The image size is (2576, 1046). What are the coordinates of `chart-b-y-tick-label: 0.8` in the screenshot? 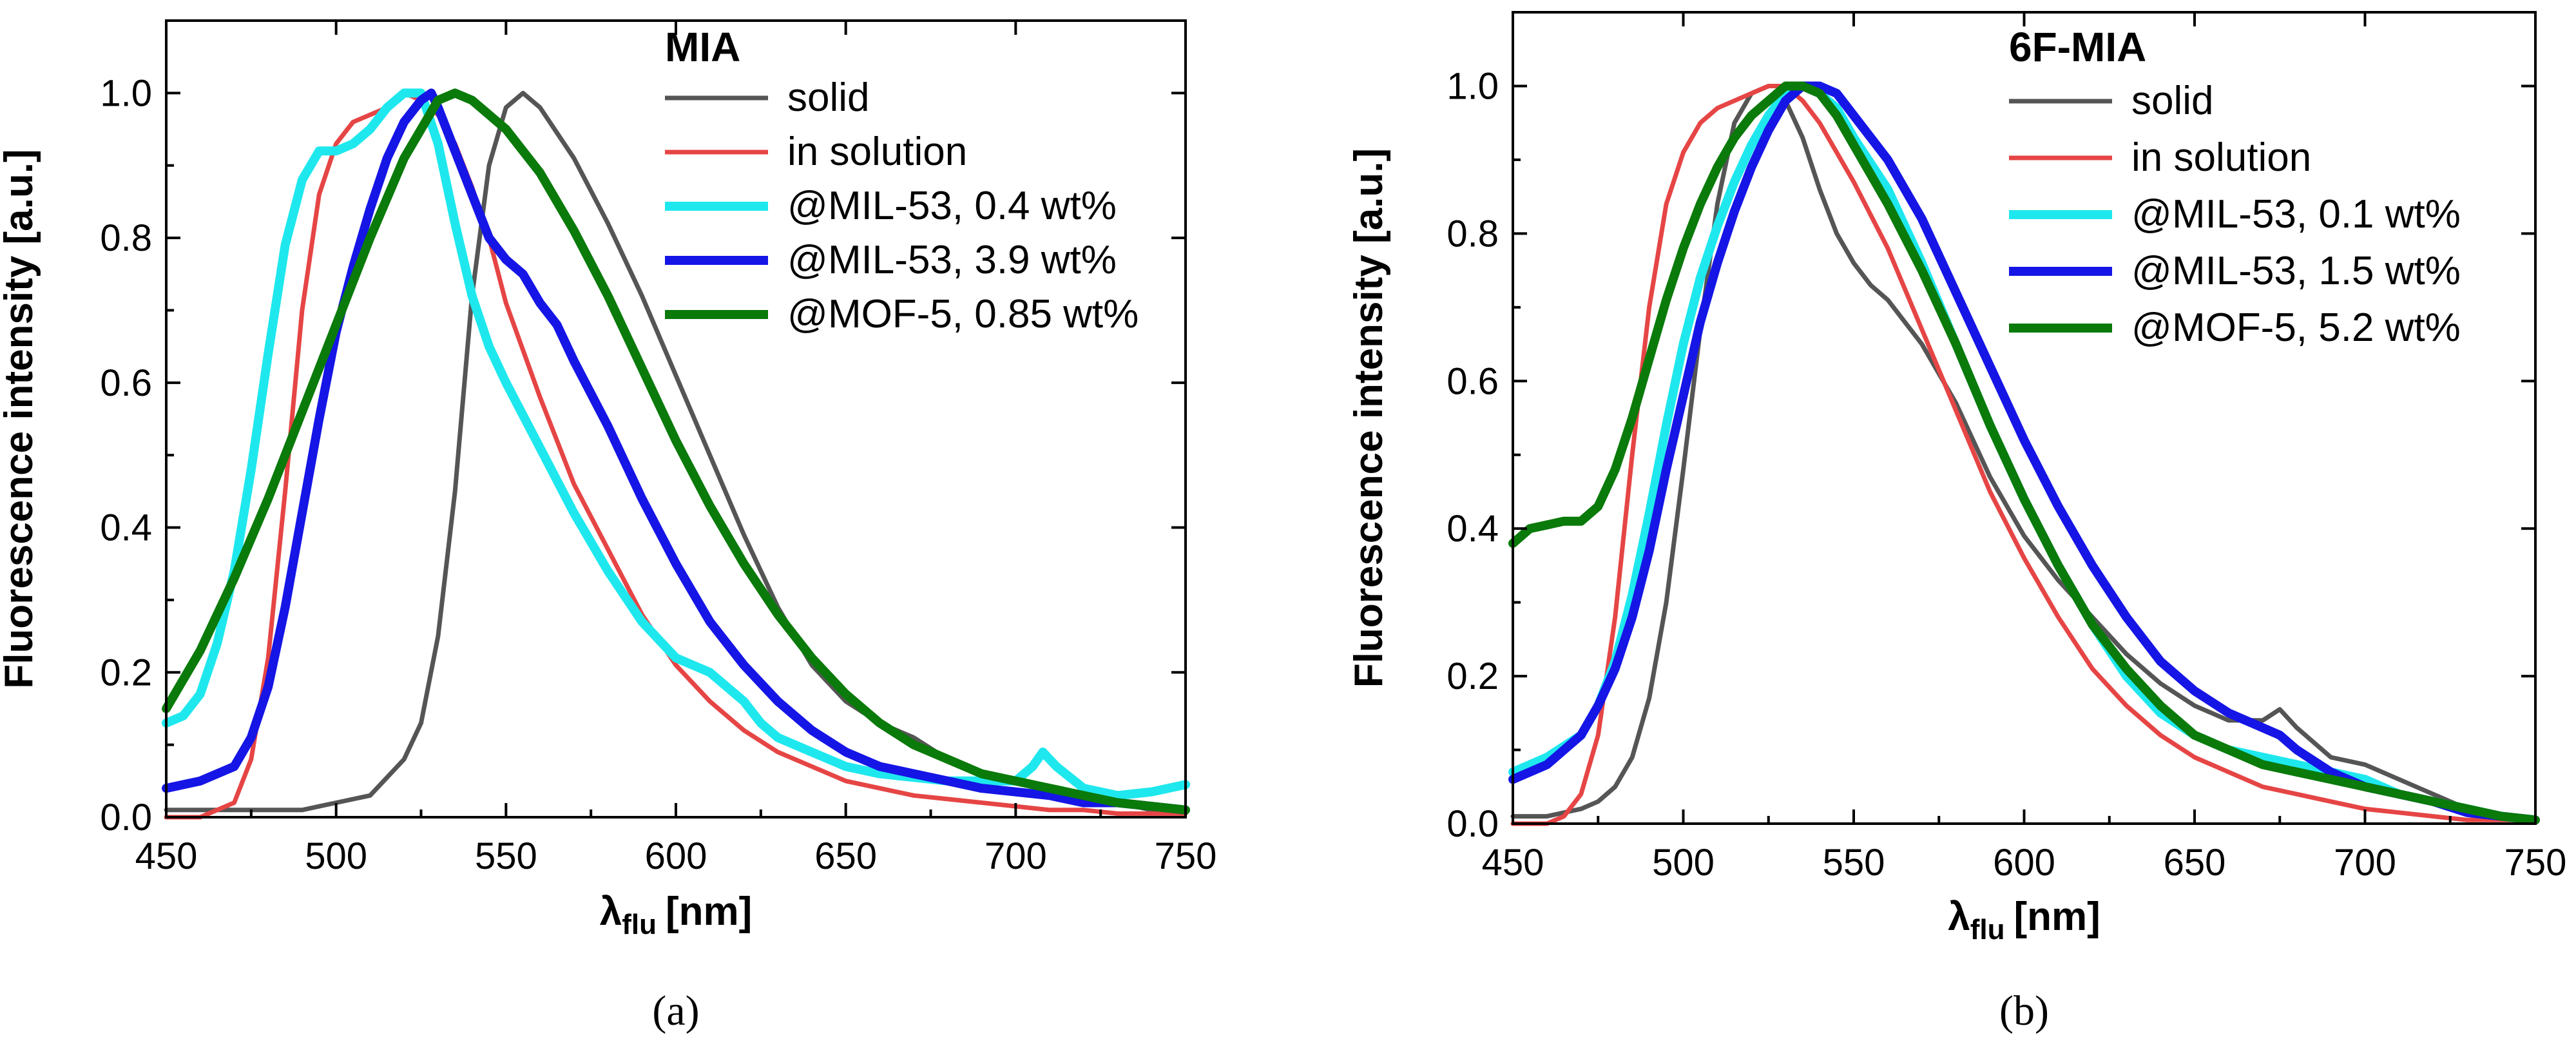 It's located at (1473, 234).